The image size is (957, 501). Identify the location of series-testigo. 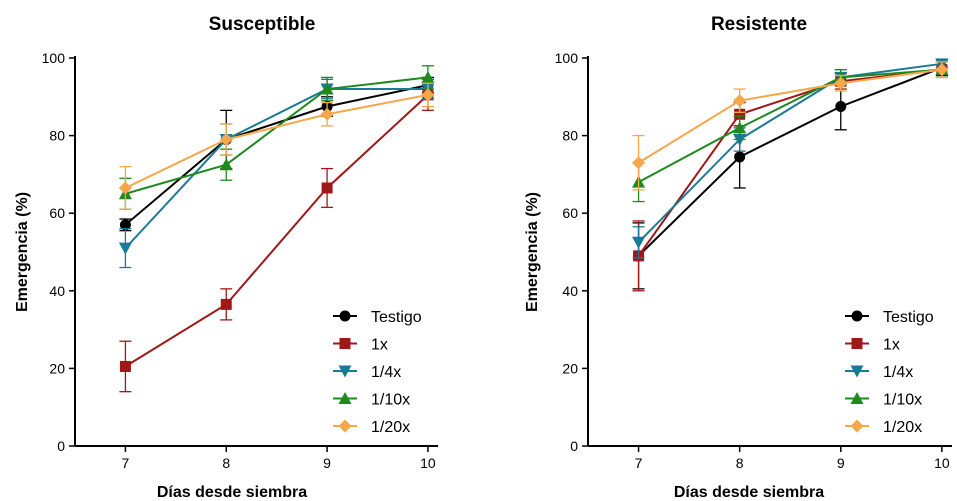
(276, 154).